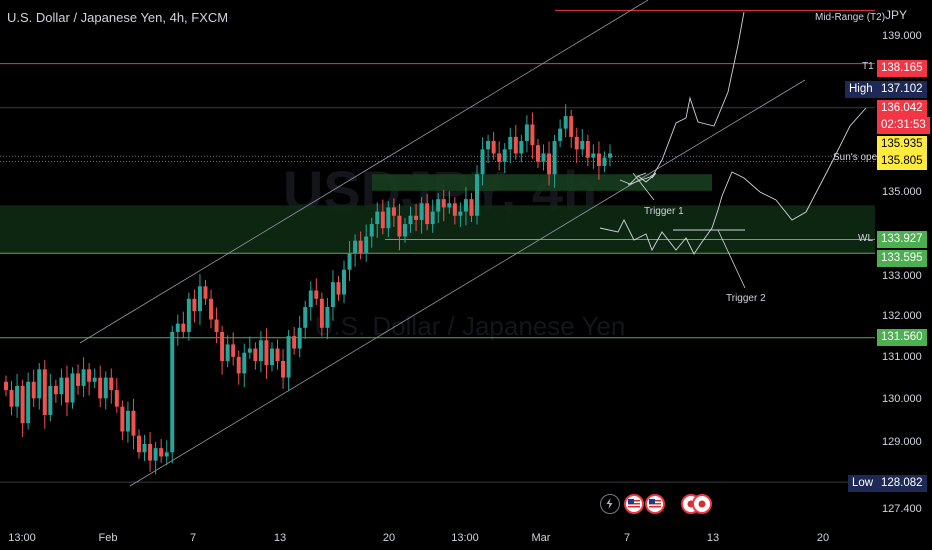 The width and height of the screenshot is (932, 550). I want to click on low-label-badge: Low, so click(863, 483).